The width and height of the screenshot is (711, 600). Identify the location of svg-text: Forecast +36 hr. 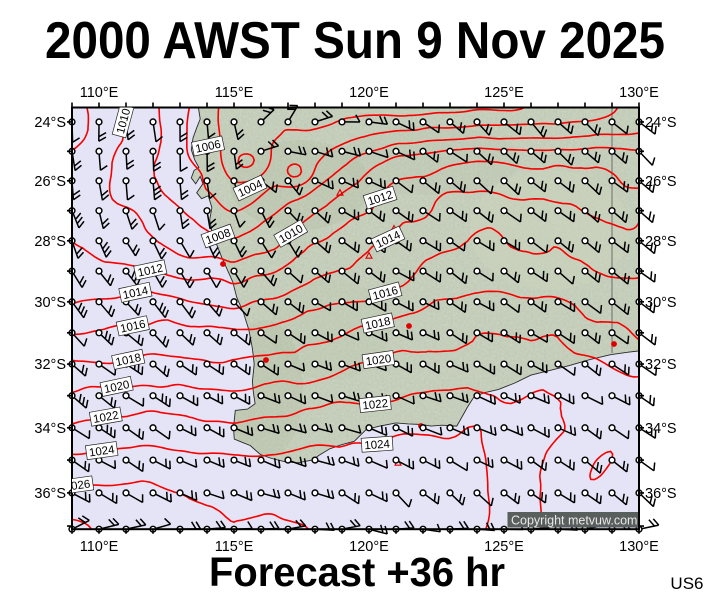
(357, 572).